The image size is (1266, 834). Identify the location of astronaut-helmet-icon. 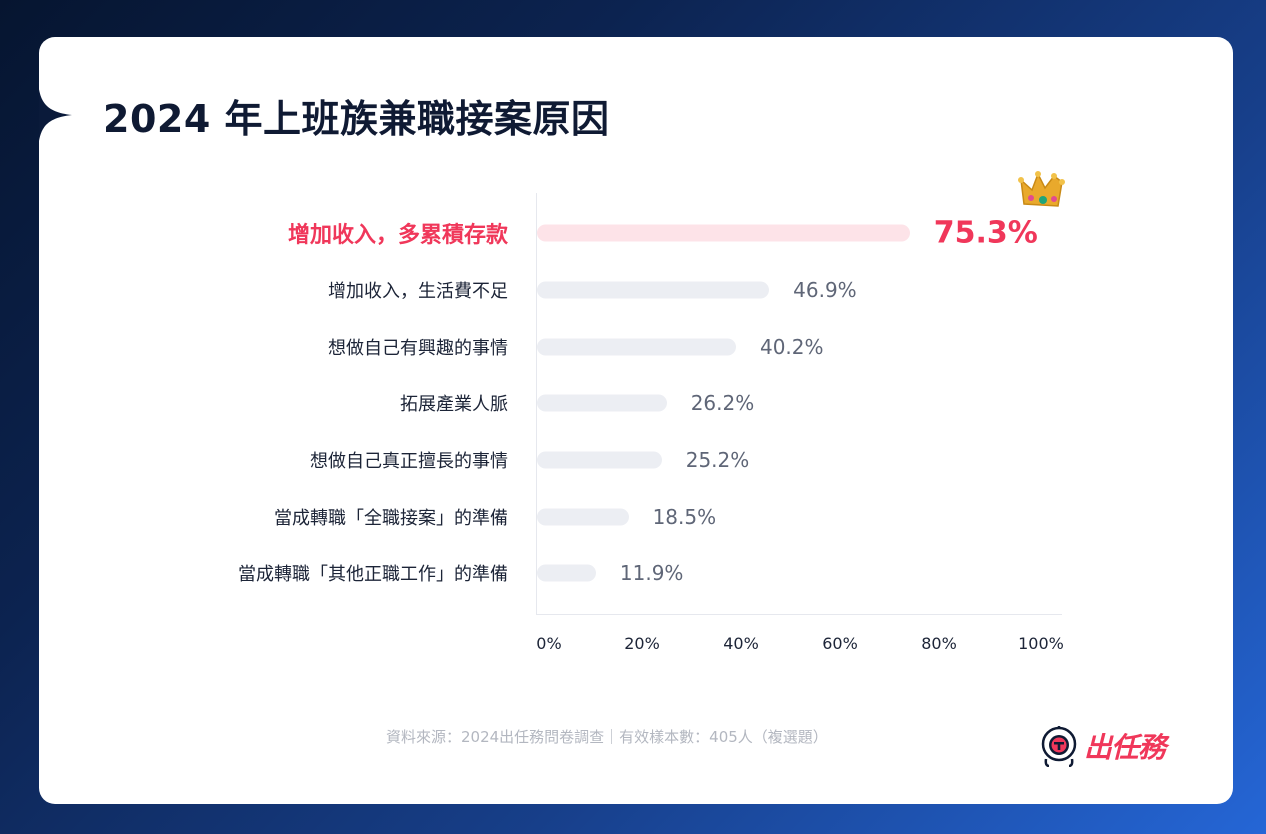
(1059, 746).